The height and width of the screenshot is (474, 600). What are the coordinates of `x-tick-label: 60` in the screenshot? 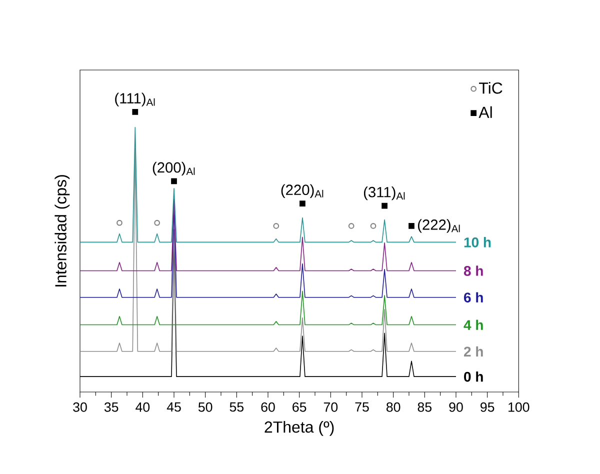 It's located at (268, 407).